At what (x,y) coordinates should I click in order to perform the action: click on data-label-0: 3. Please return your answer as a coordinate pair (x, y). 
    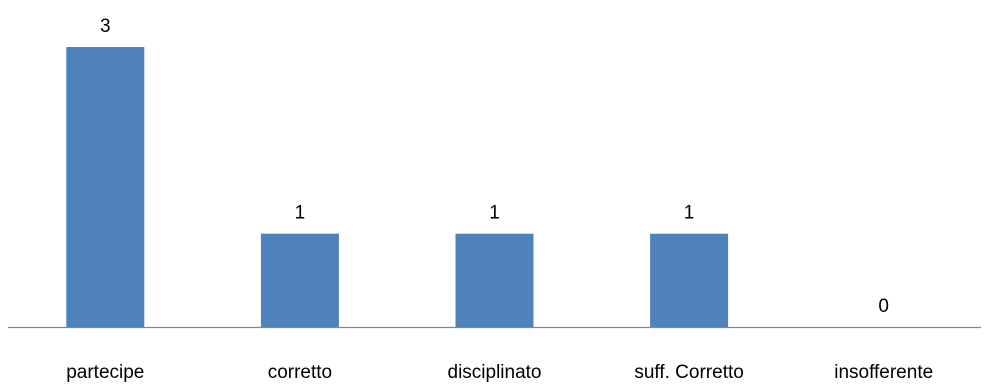
    Looking at the image, I should click on (105, 26).